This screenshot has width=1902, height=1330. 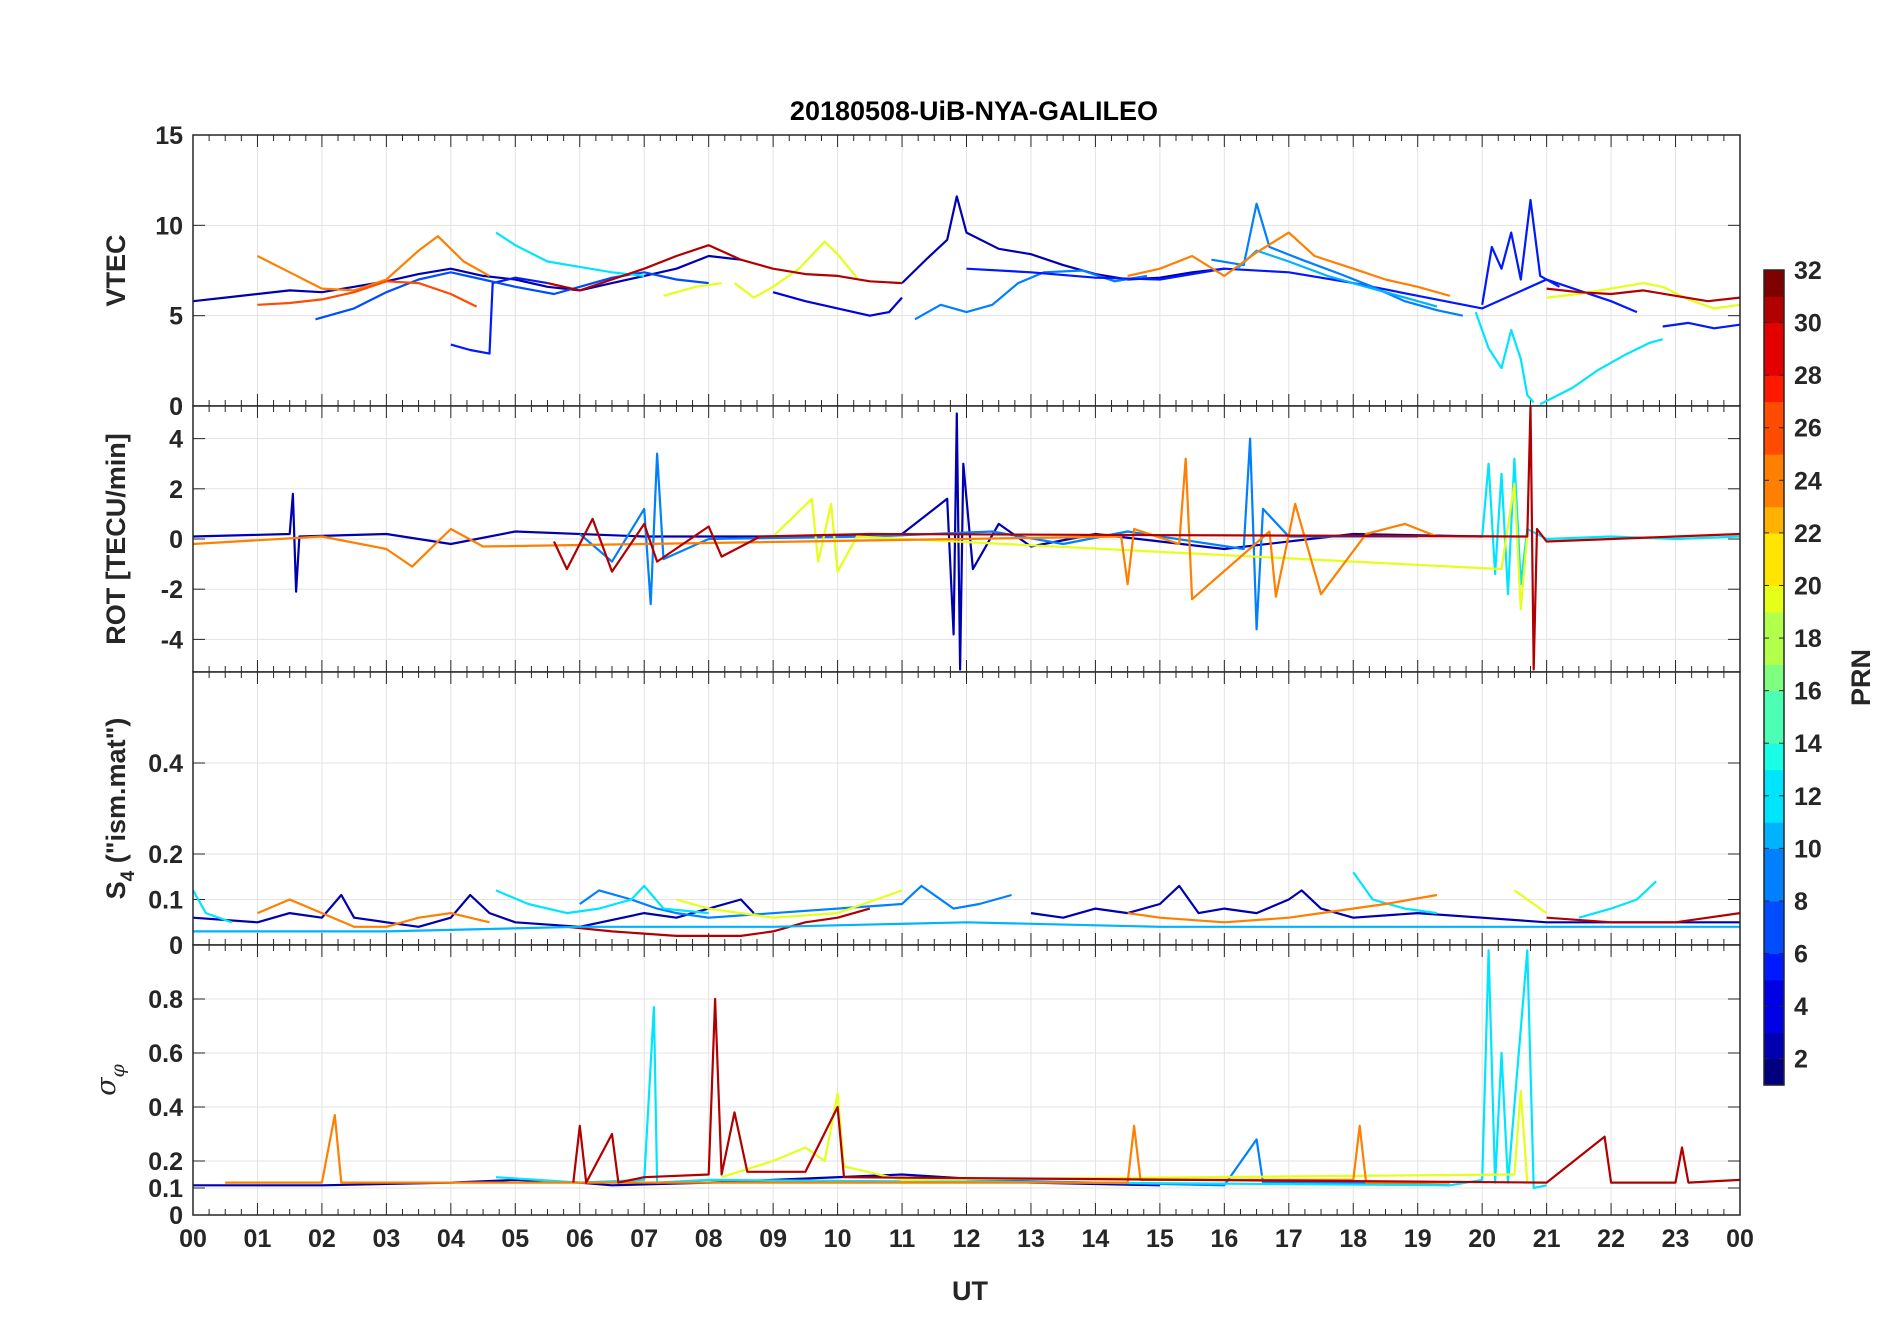 What do you see at coordinates (116, 794) in the screenshot?
I see `y-axis-label-rest: ("ism.mat")` at bounding box center [116, 794].